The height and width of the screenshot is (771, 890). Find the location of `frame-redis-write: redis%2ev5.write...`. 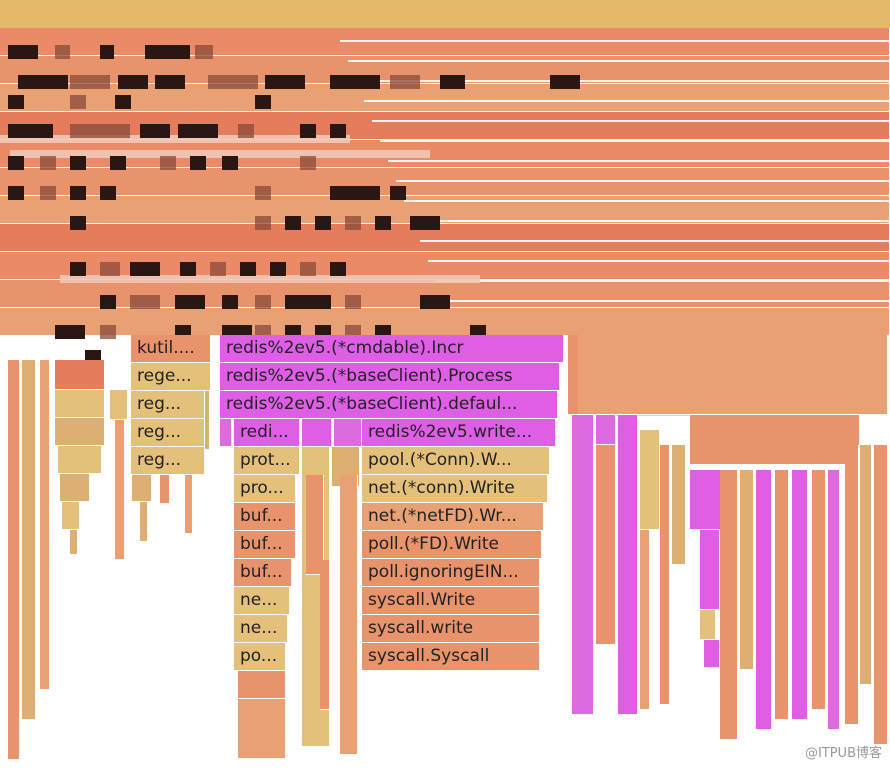

frame-redis-write: redis%2ev5.write... is located at coordinates (459, 433).